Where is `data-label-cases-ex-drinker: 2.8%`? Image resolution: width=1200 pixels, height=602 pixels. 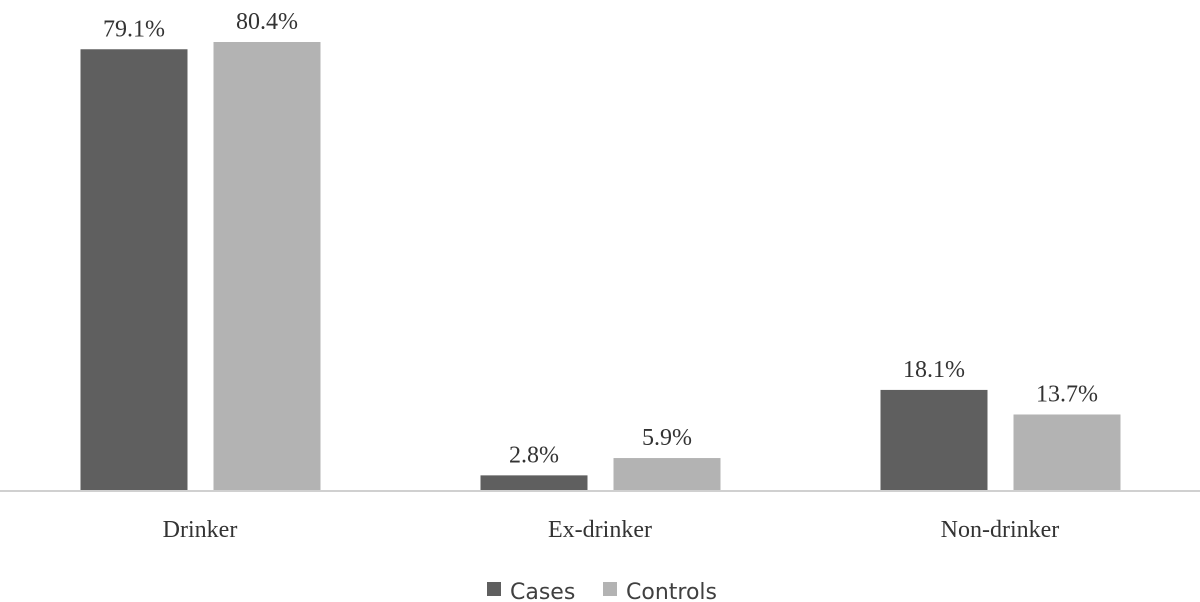
data-label-cases-ex-drinker: 2.8% is located at coordinates (534, 455).